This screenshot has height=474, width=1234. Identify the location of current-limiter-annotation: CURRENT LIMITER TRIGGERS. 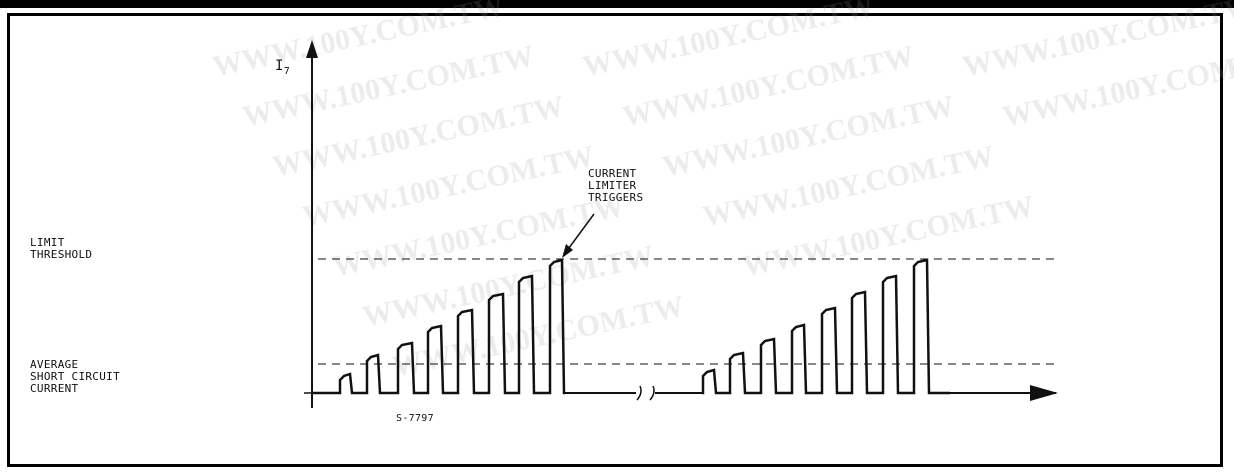
(616, 185).